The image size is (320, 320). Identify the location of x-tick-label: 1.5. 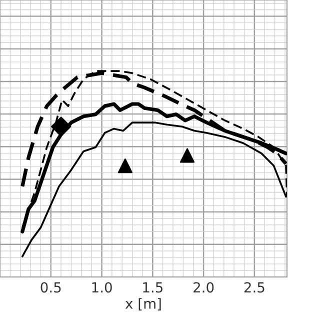
(152, 287).